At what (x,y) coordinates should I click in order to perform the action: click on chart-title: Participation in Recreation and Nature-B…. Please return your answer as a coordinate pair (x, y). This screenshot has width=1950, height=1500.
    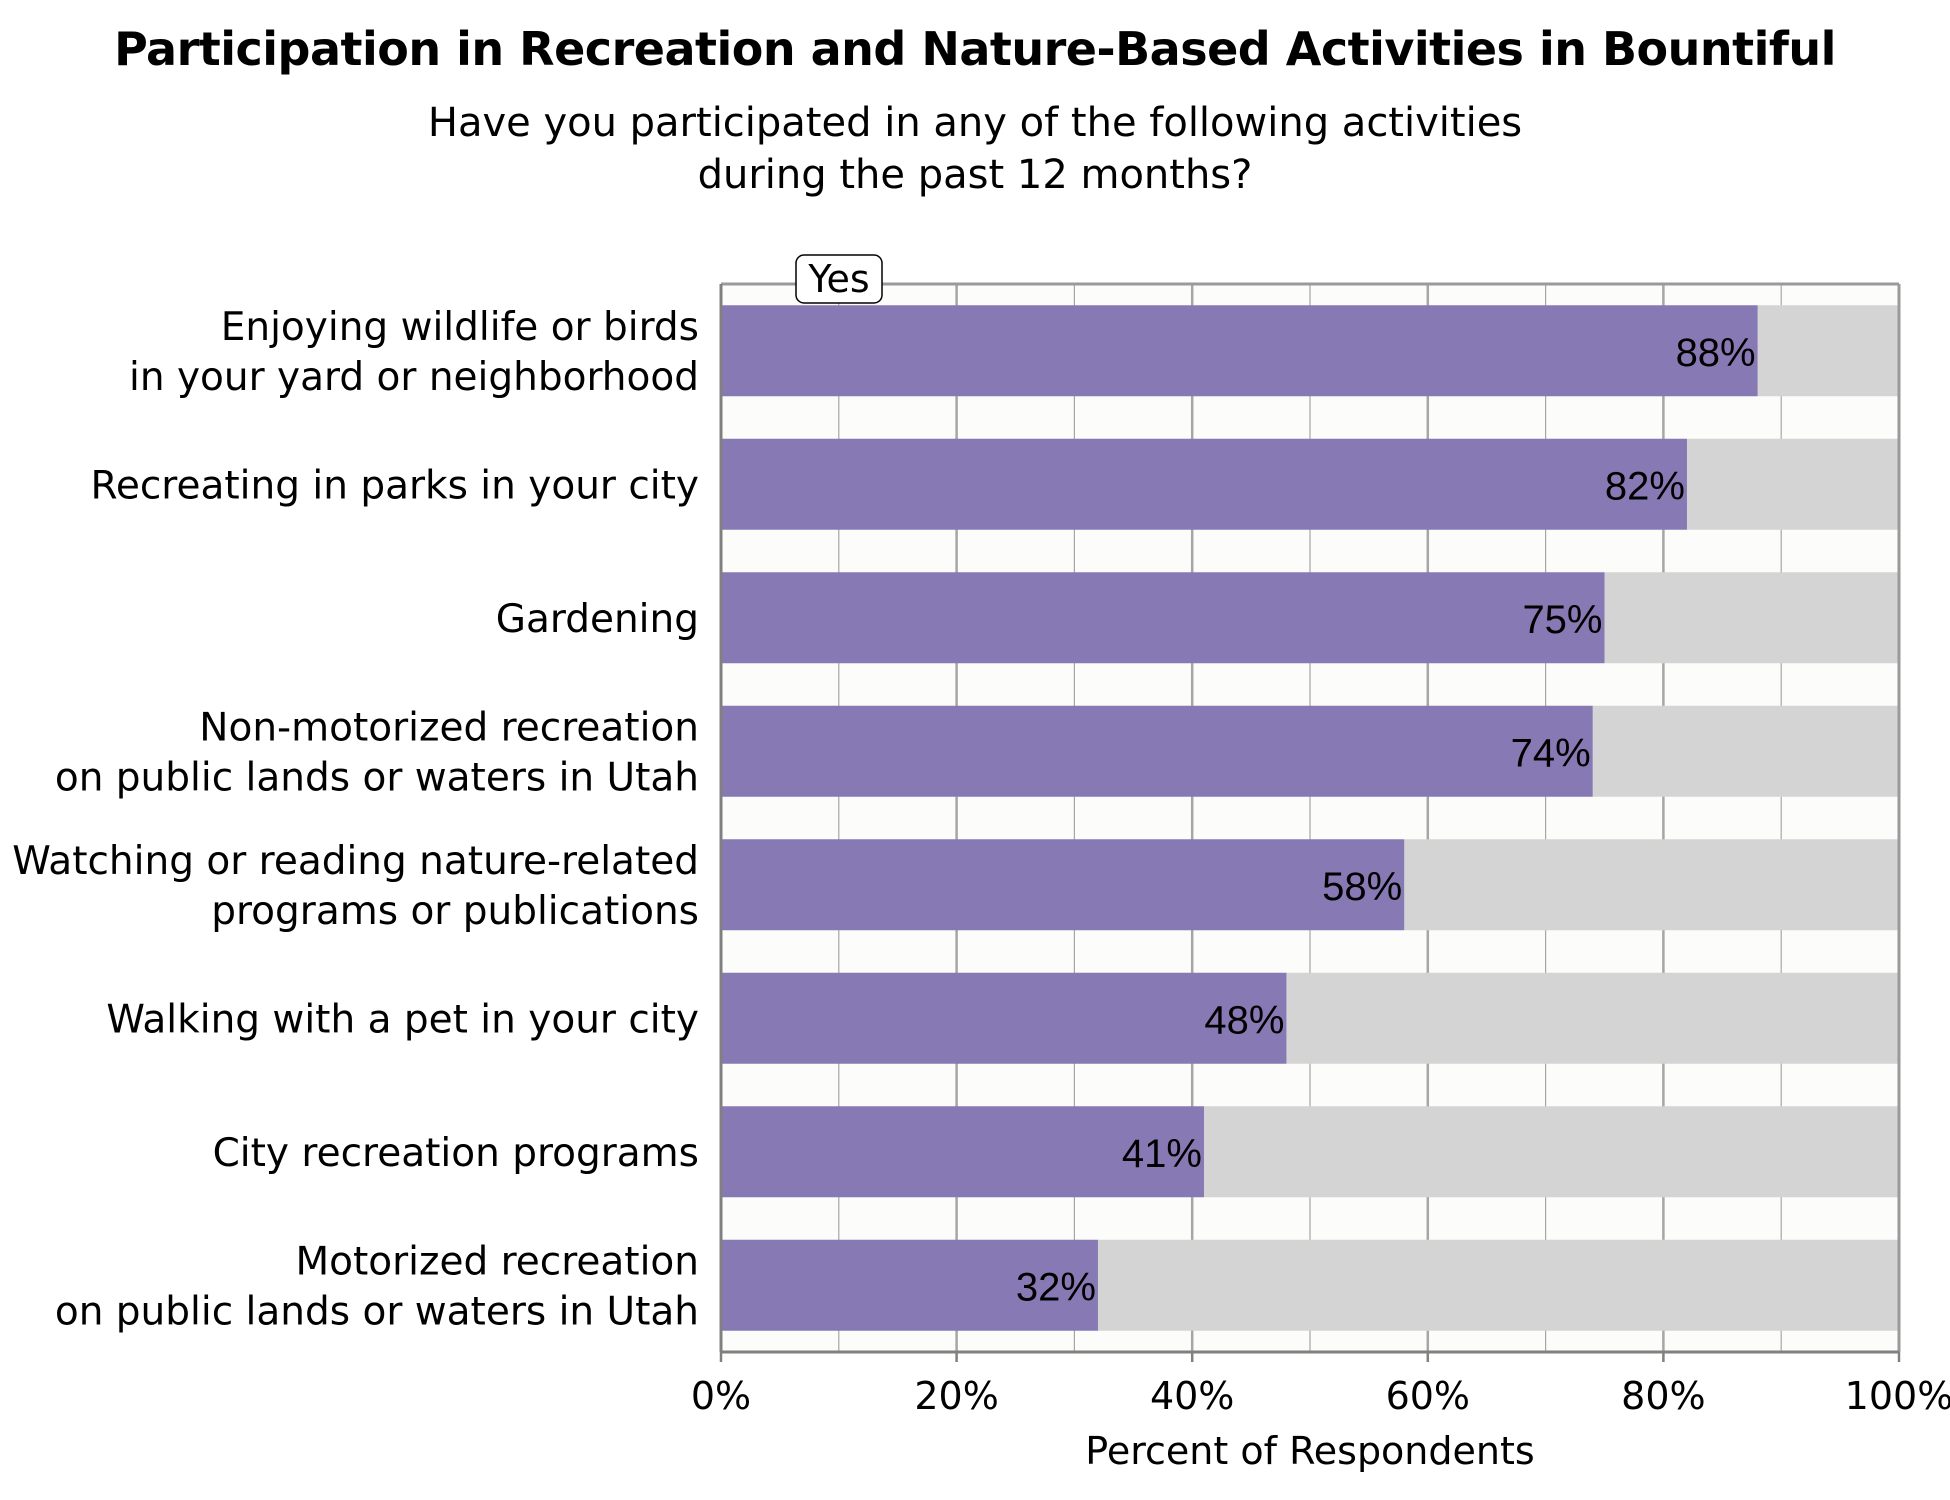
    Looking at the image, I should click on (975, 49).